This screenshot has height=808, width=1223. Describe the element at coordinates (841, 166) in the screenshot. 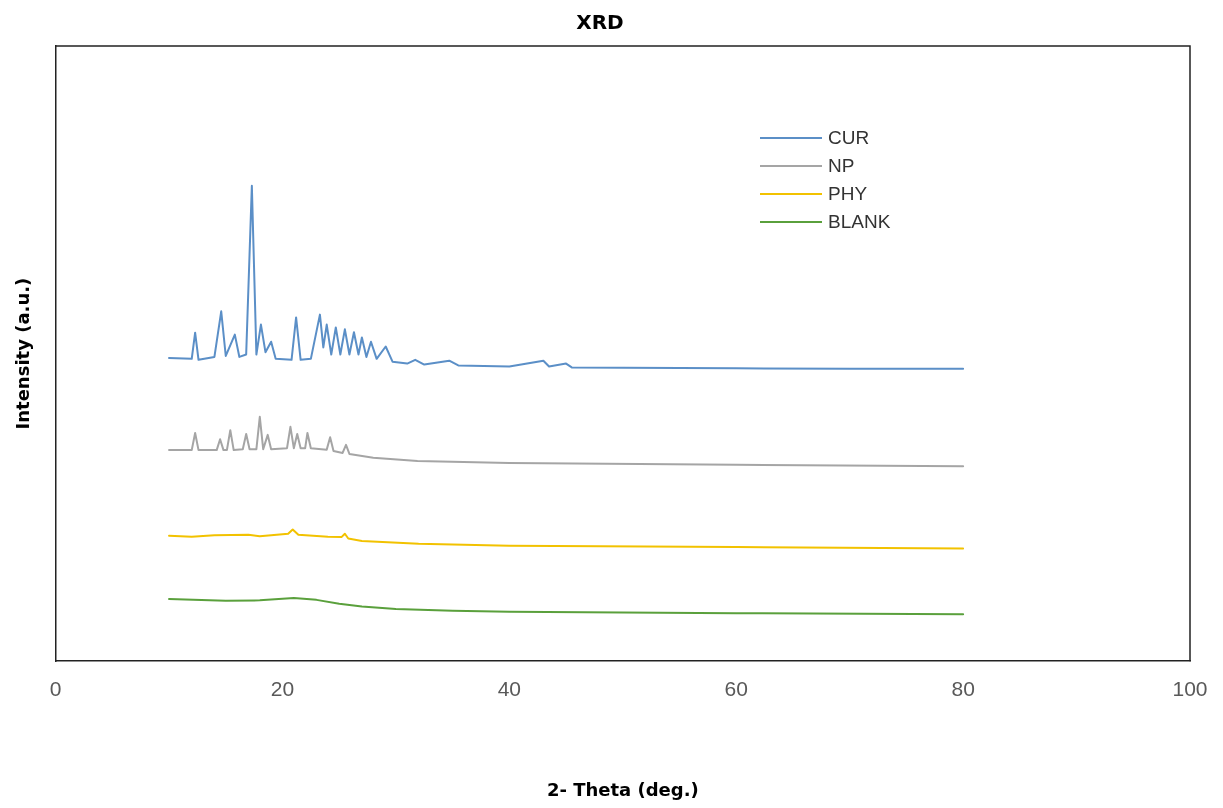

I see `legend-label: NP` at that location.